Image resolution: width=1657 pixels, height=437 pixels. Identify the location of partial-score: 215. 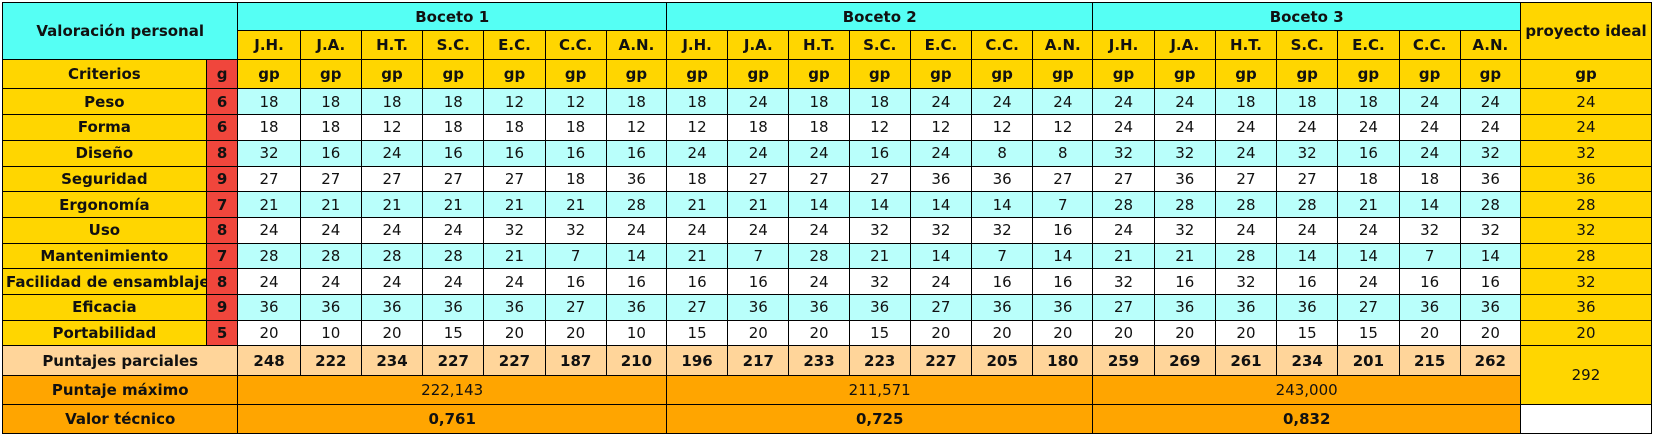
(1429, 360).